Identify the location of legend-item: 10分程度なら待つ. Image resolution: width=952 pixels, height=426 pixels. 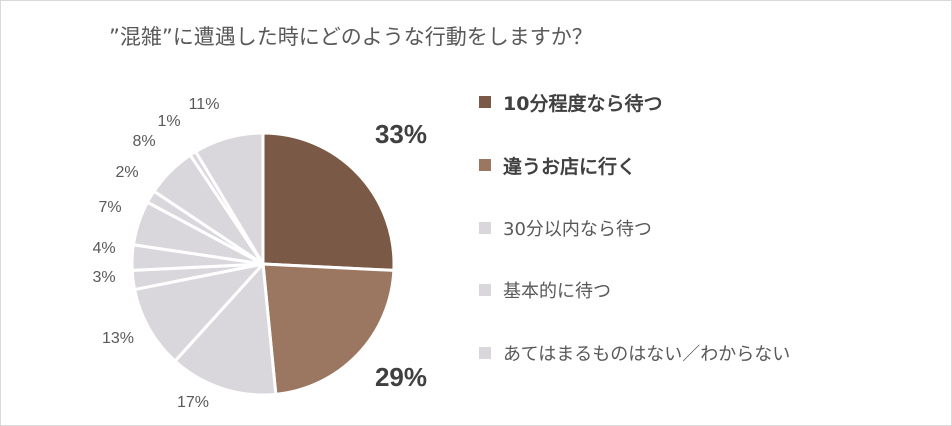
(570, 102).